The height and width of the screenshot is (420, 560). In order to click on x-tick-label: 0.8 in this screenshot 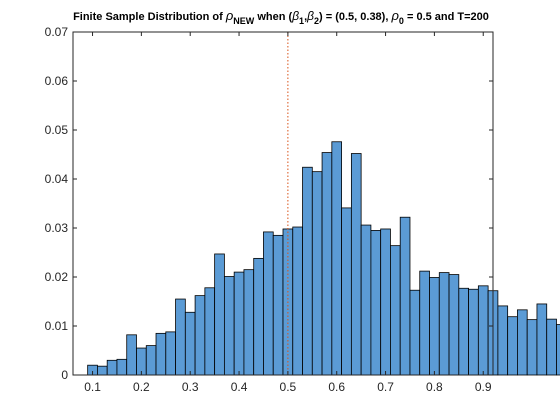, I will do `click(434, 387)`.